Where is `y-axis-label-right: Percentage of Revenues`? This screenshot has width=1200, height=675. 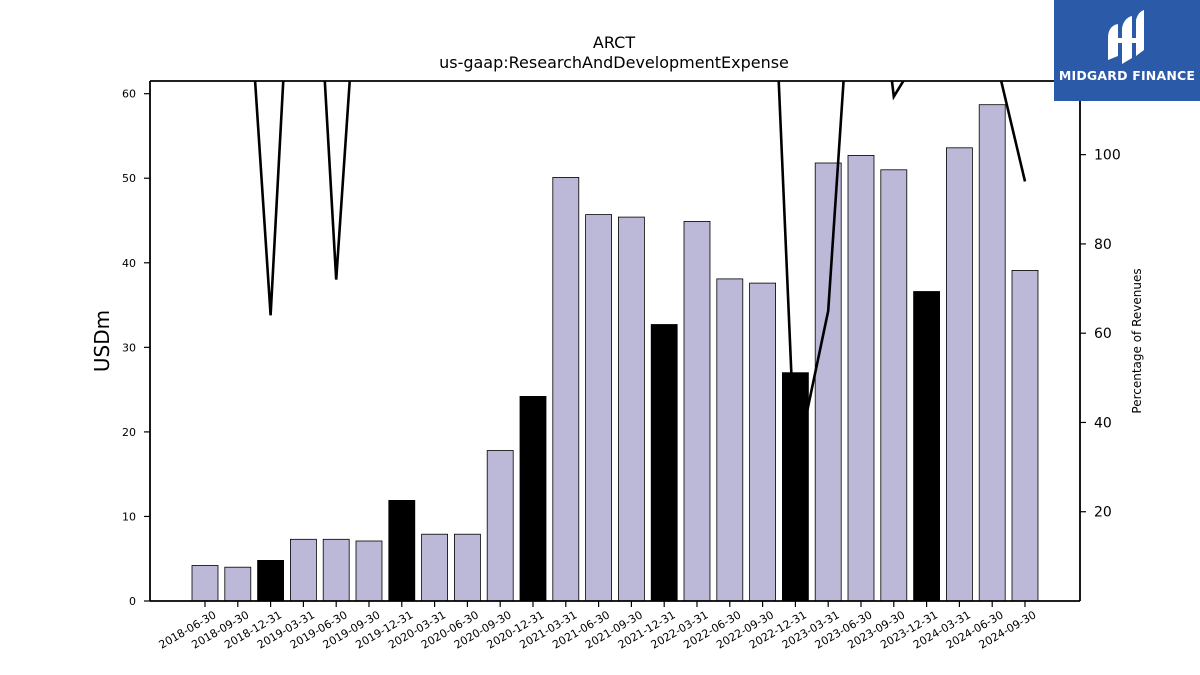
y-axis-label-right: Percentage of Revenues is located at coordinates (1137, 340).